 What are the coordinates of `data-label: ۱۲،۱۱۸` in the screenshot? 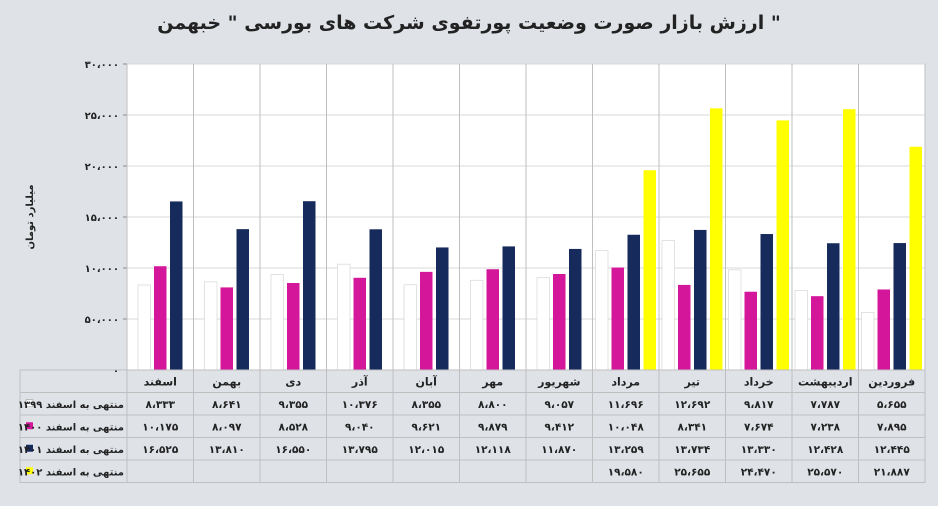 It's located at (493, 450).